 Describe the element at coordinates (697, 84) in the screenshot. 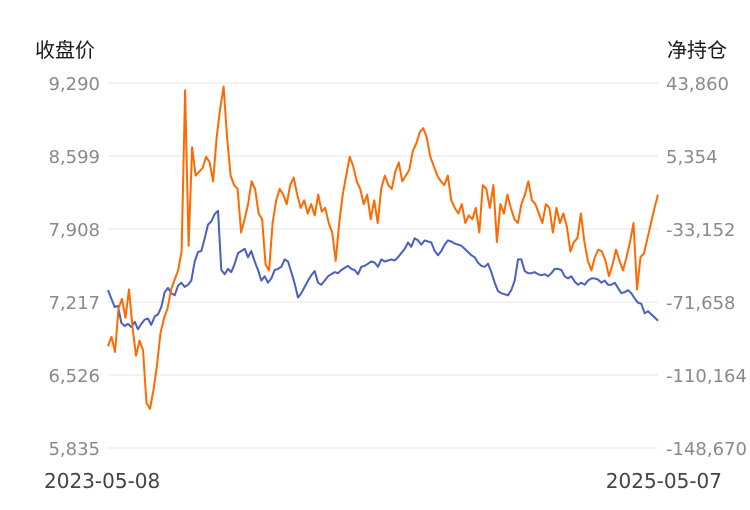

I see `y-right-tick-label: 43,860` at that location.